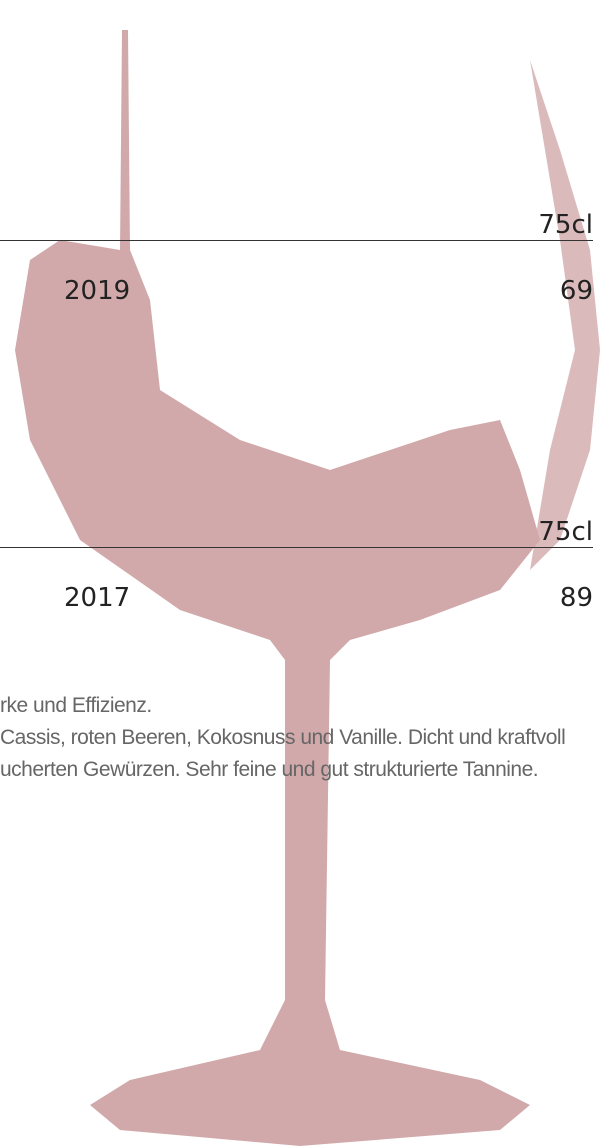 This screenshot has width=601, height=1146. What do you see at coordinates (576, 598) in the screenshot?
I see `score: 89` at bounding box center [576, 598].